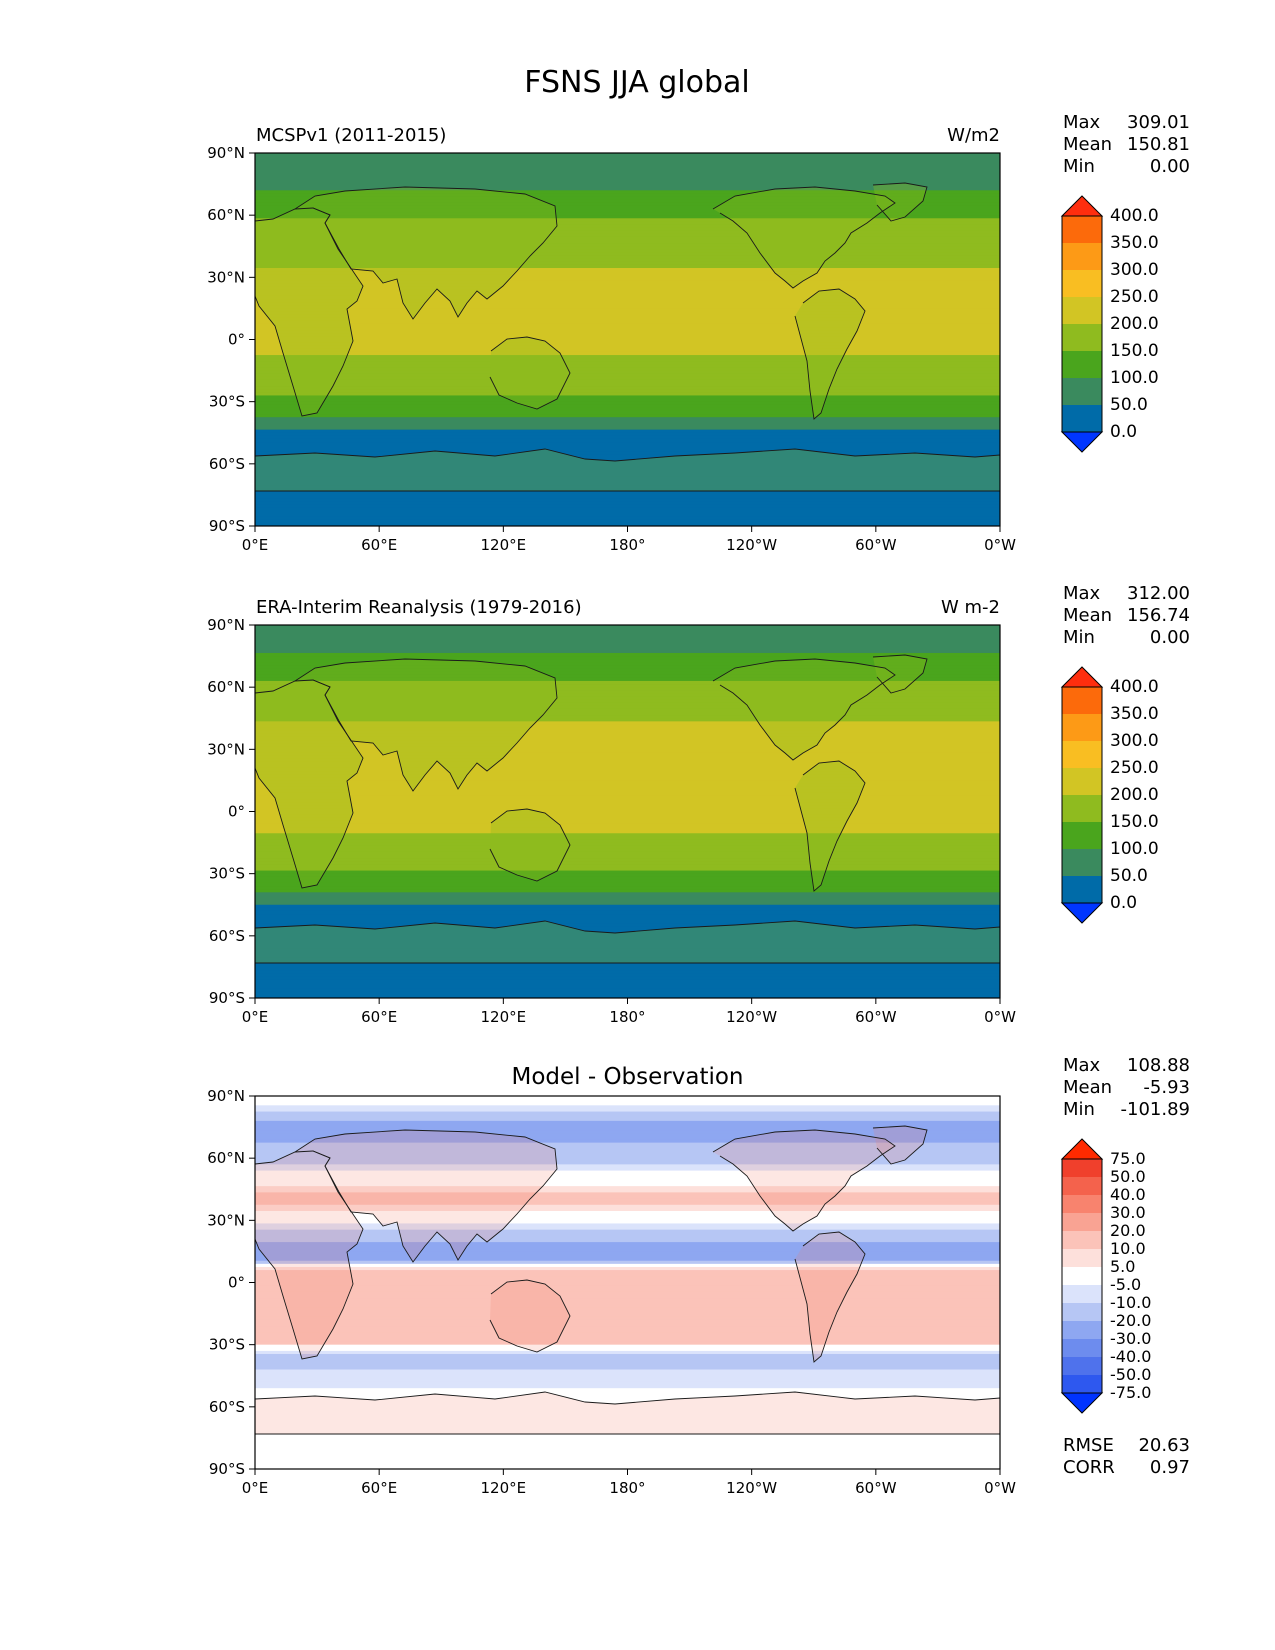 The image size is (1275, 1650). Describe the element at coordinates (226, 625) in the screenshot. I see `lat-tick-label: 90°N` at that location.